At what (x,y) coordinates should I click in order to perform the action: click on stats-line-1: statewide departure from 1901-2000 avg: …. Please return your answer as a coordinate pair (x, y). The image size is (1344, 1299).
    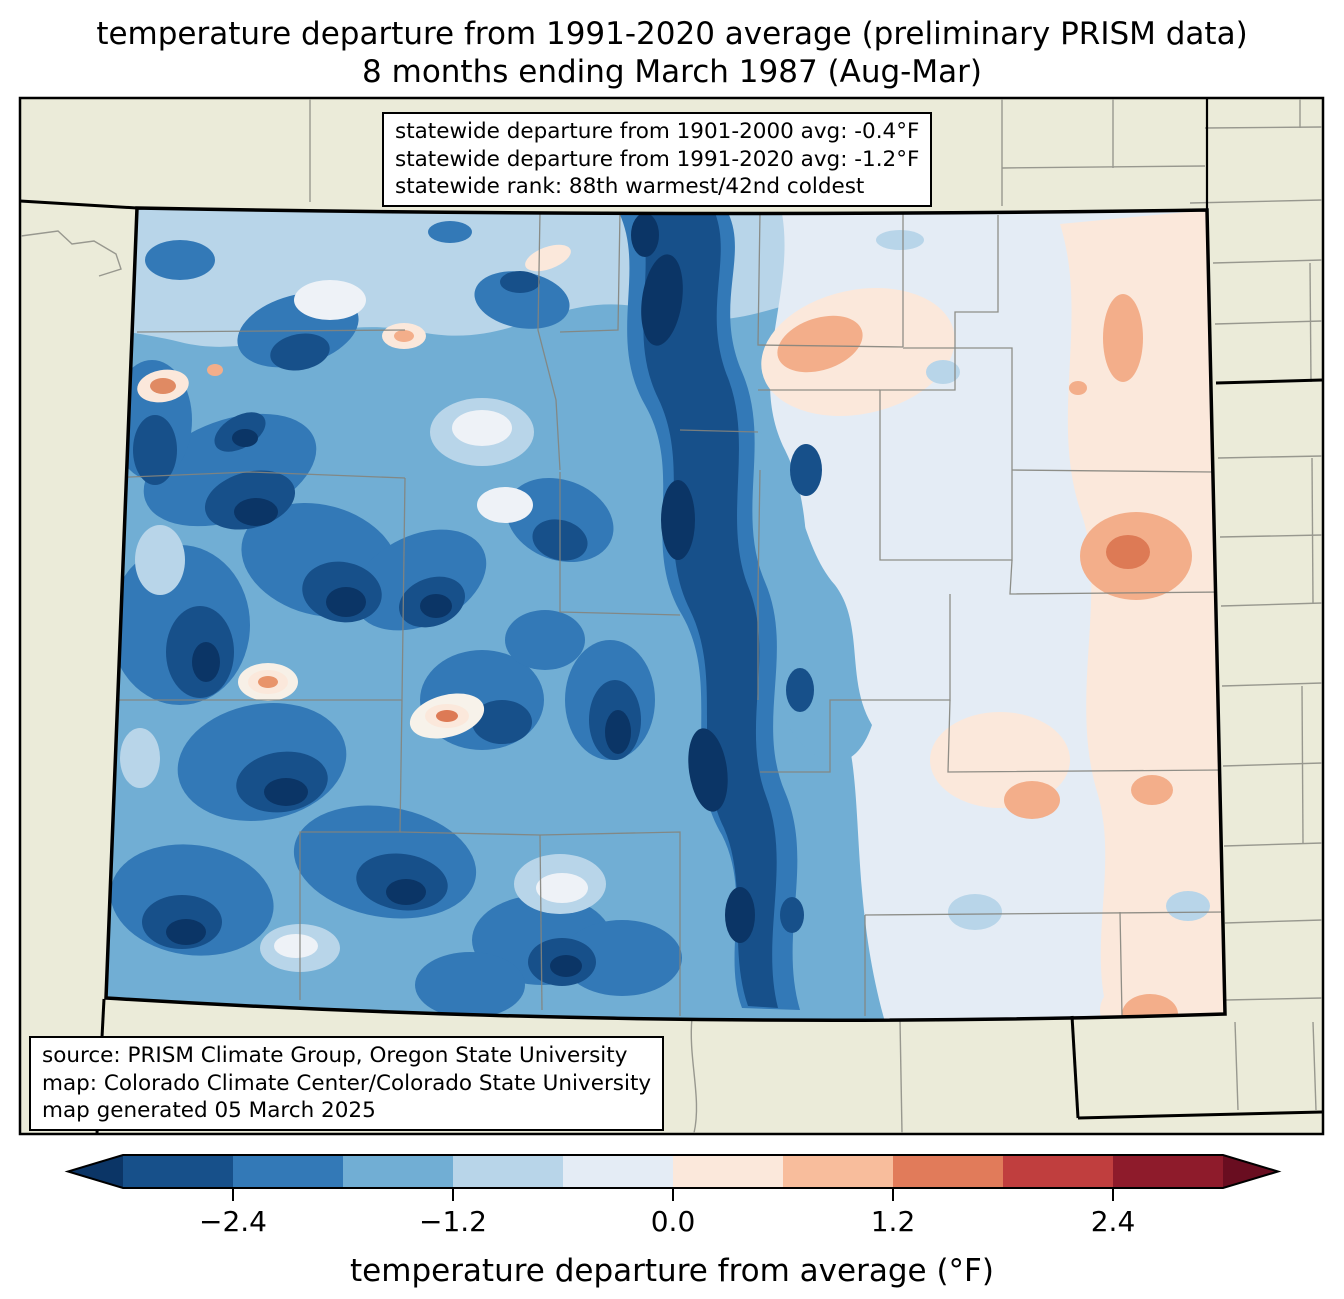
    Looking at the image, I should click on (657, 131).